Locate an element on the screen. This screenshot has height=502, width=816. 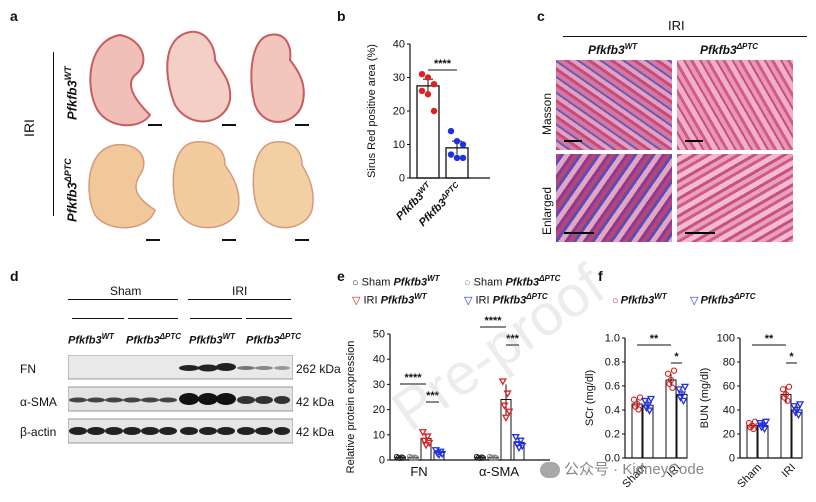
y-tick-label: 0.0 is located at coordinates (612, 459).